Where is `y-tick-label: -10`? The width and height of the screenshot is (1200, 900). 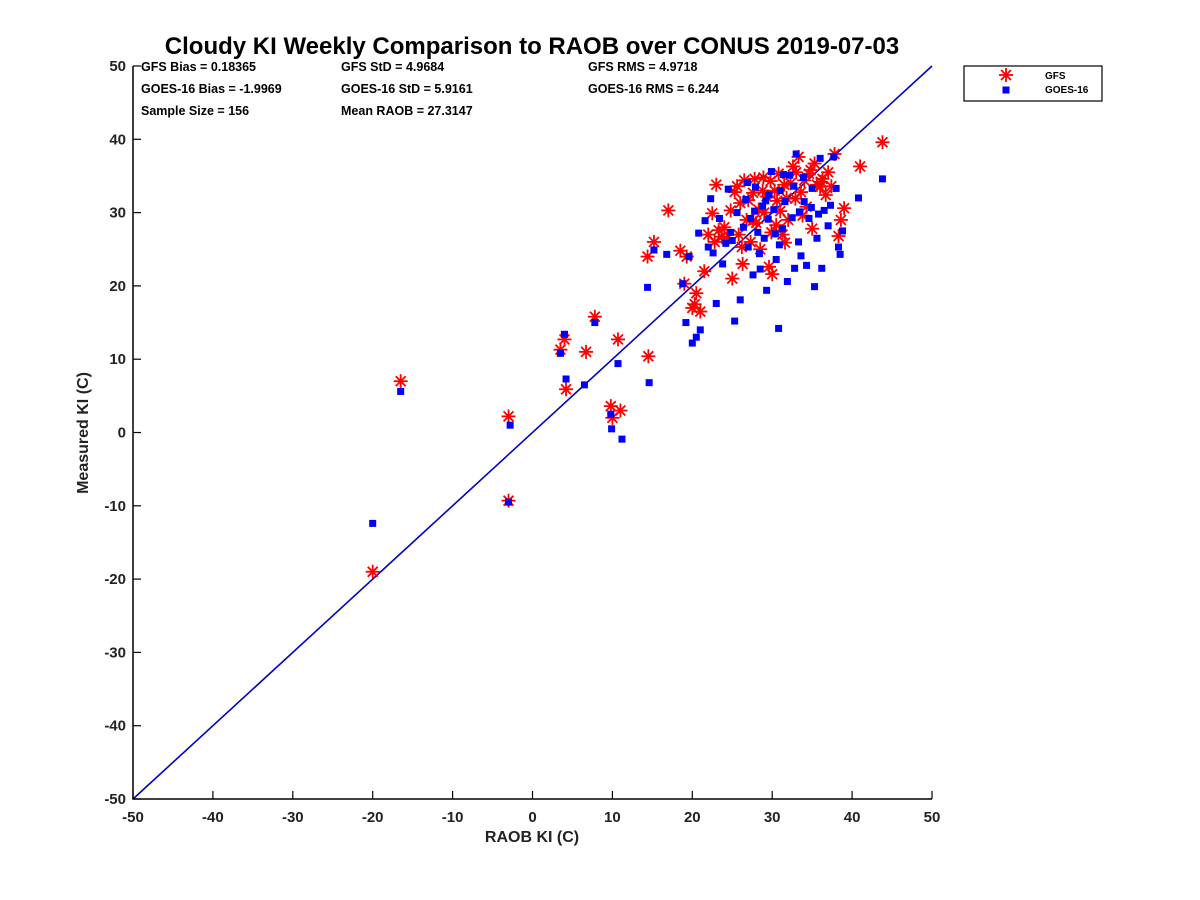 y-tick-label: -10 is located at coordinates (115, 506).